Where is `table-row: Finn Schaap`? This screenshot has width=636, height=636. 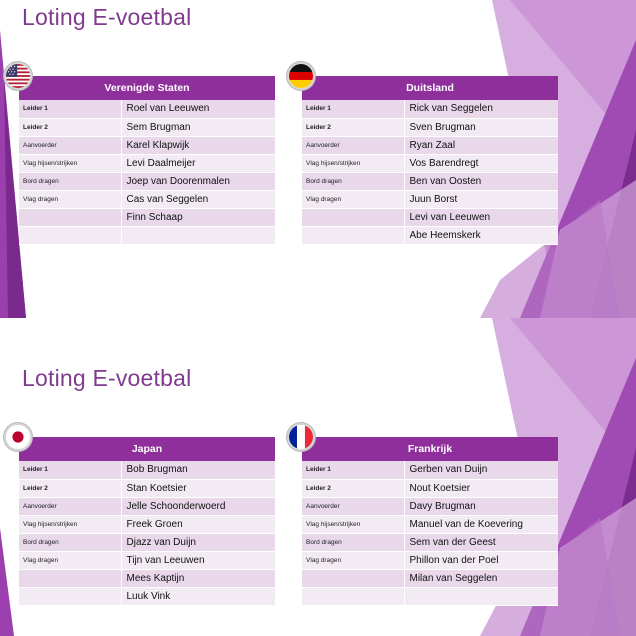
table-row: Finn Schaap is located at coordinates (147, 217).